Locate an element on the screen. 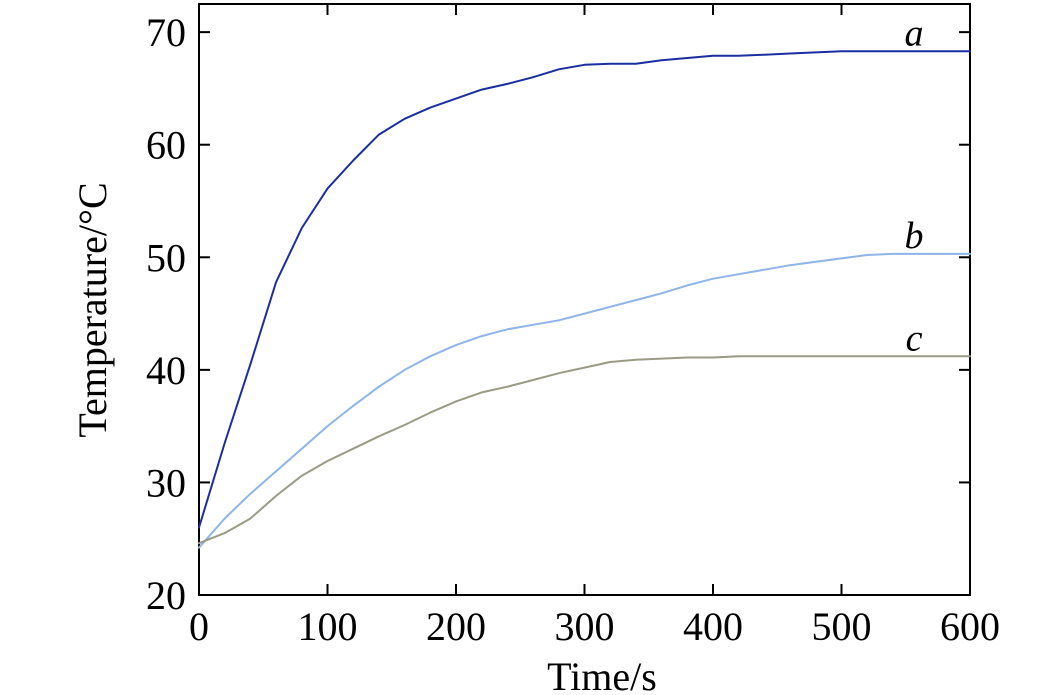 Image resolution: width=1060 pixels, height=695 pixels. x-tick-label-0: 0 is located at coordinates (199, 626).